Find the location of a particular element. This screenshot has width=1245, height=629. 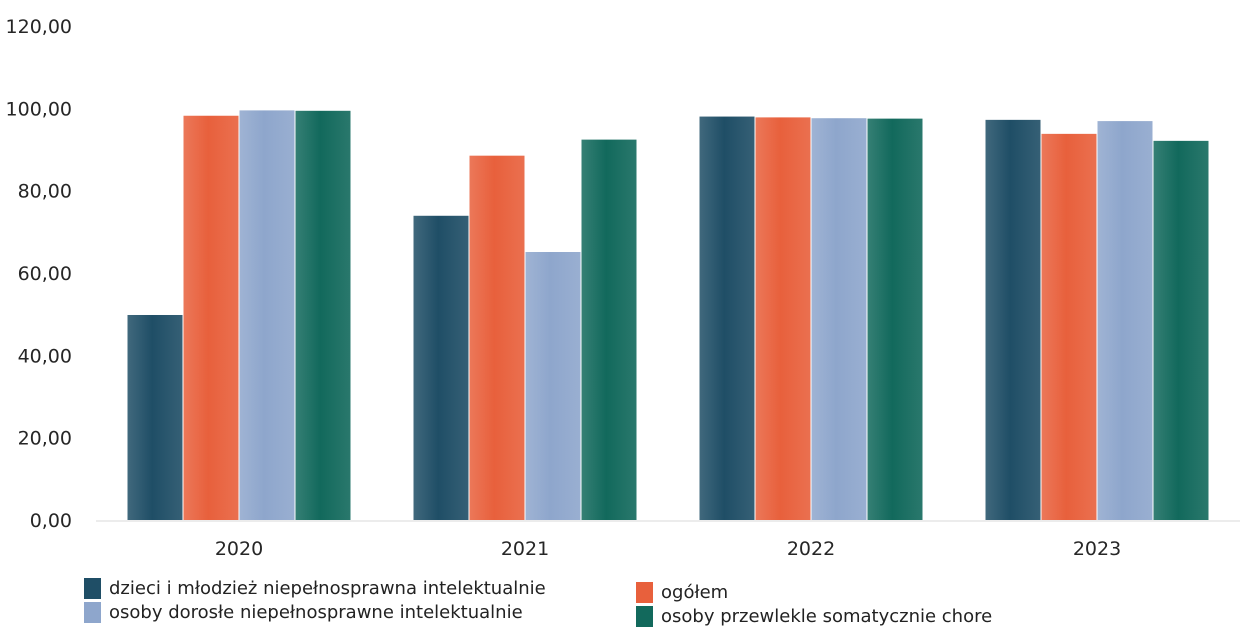

x-axis: 2020 2021 2022 2023 is located at coordinates (668, 549).